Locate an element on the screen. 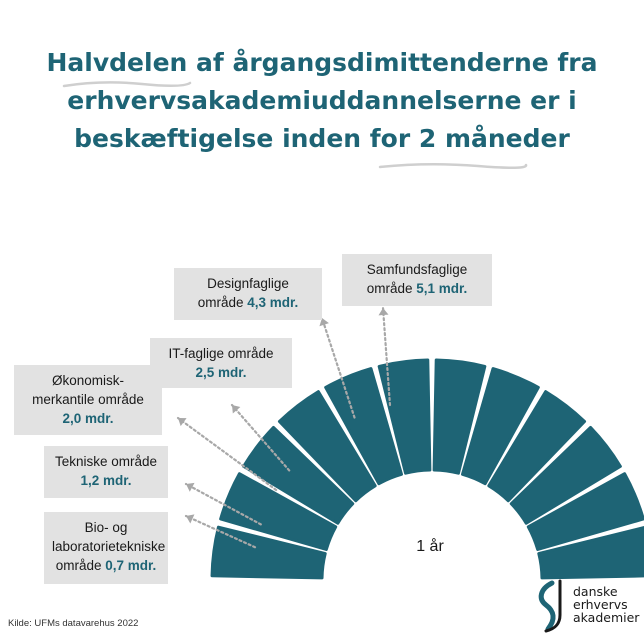 This screenshot has height=644, width=644. category-box: IT-faglige område 2,5 mdr. is located at coordinates (221, 363).